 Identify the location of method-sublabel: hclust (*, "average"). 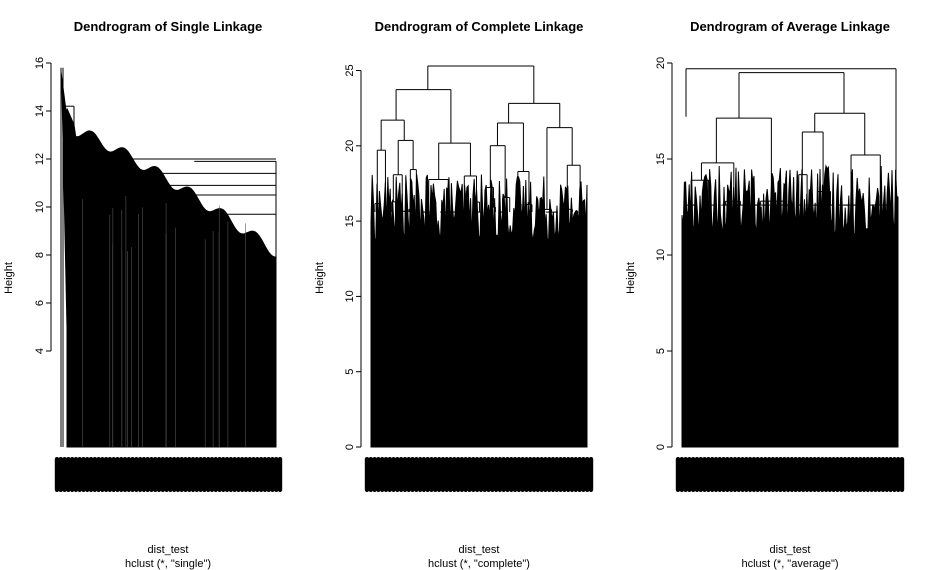
(789, 564).